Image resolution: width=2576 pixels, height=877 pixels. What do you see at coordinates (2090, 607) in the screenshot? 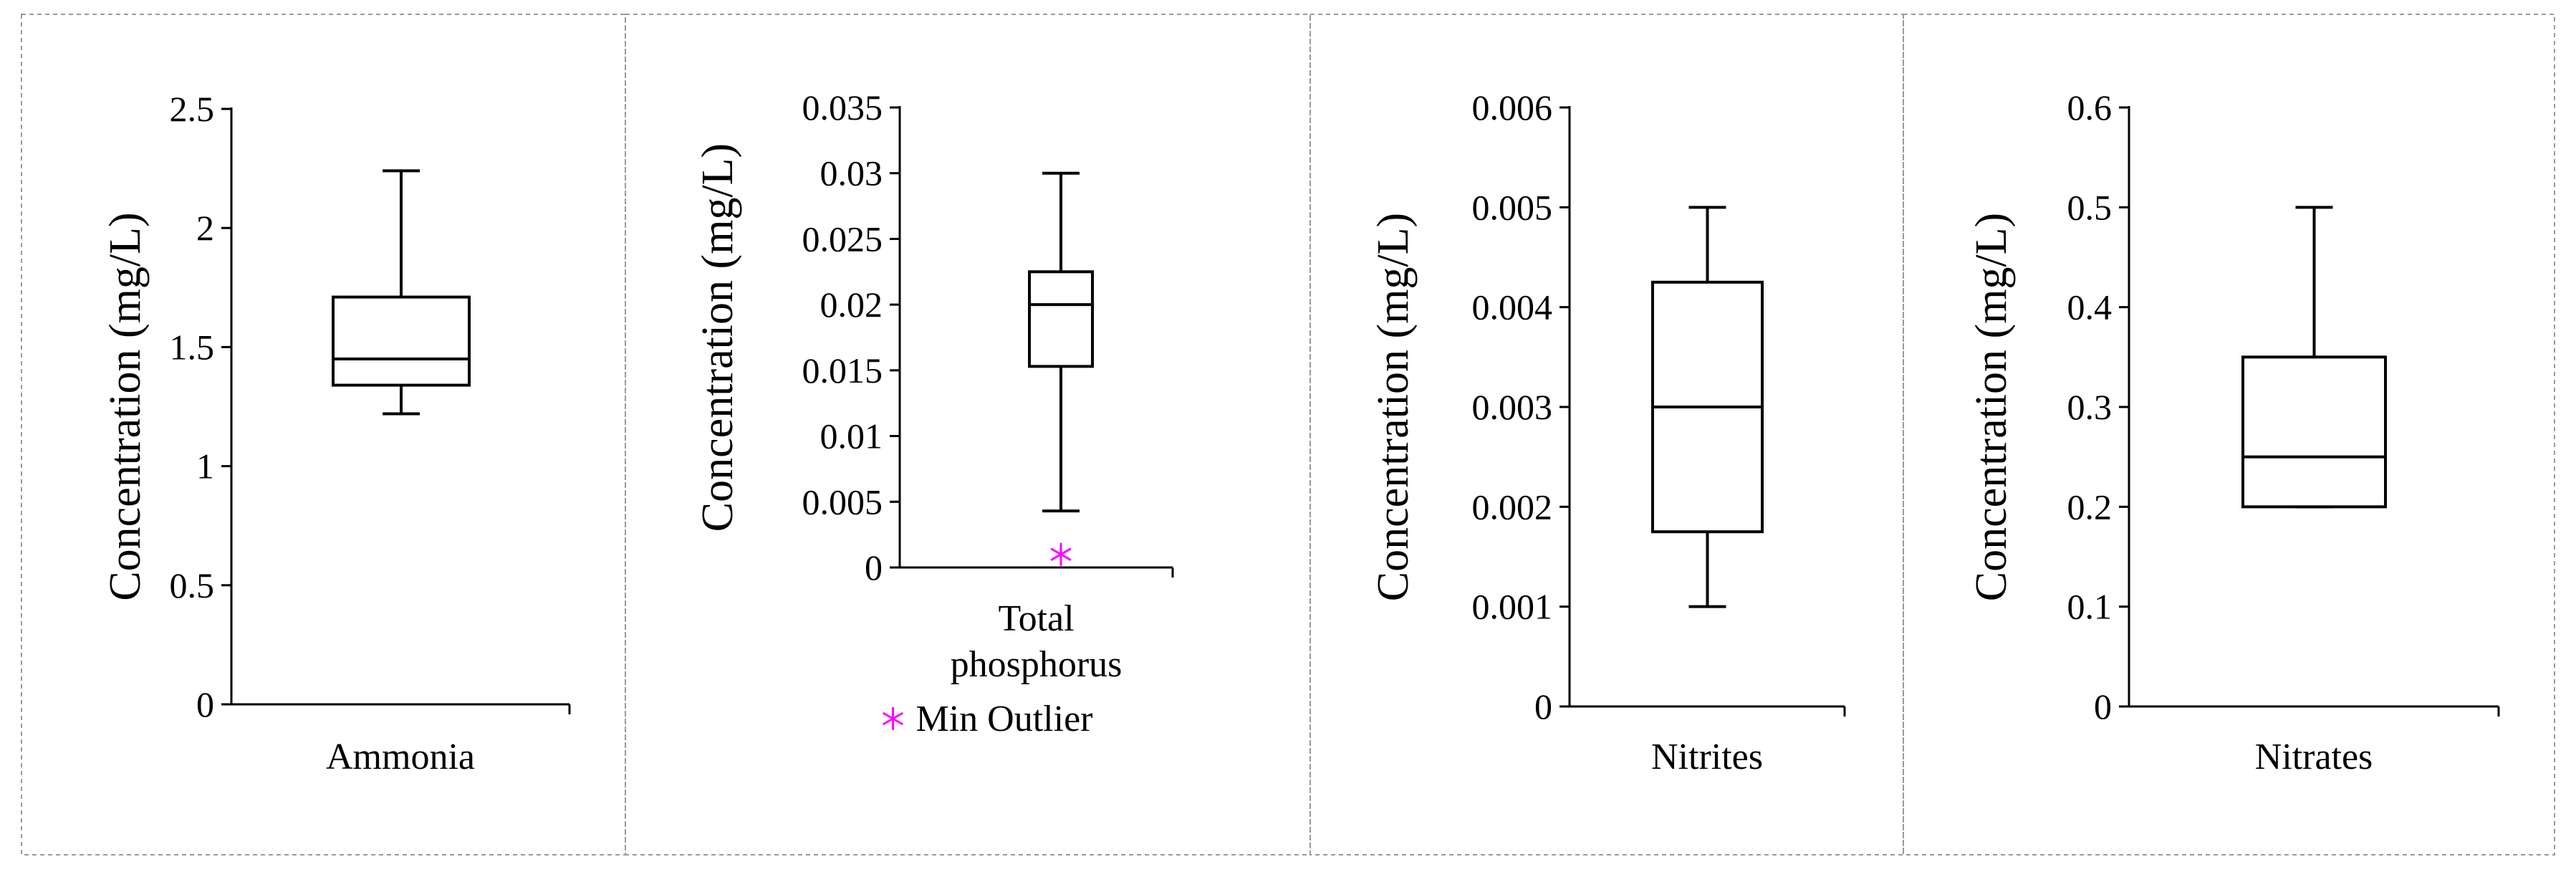
I see `y-tick-label: 0.1` at bounding box center [2090, 607].